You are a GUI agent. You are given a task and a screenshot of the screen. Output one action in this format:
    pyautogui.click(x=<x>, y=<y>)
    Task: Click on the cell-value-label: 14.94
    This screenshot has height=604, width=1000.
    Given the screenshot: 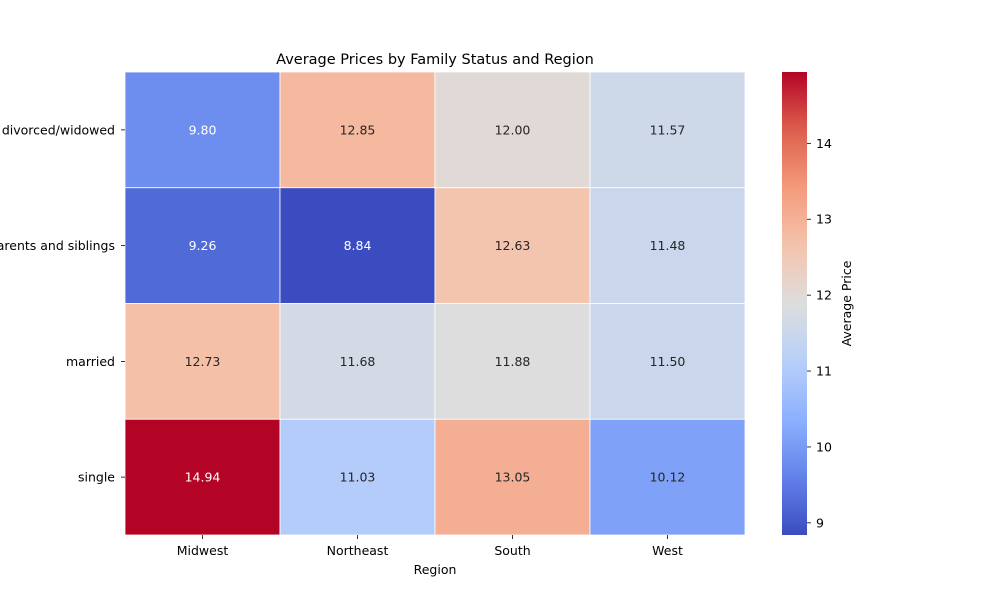 What is the action you would take?
    pyautogui.click(x=203, y=477)
    